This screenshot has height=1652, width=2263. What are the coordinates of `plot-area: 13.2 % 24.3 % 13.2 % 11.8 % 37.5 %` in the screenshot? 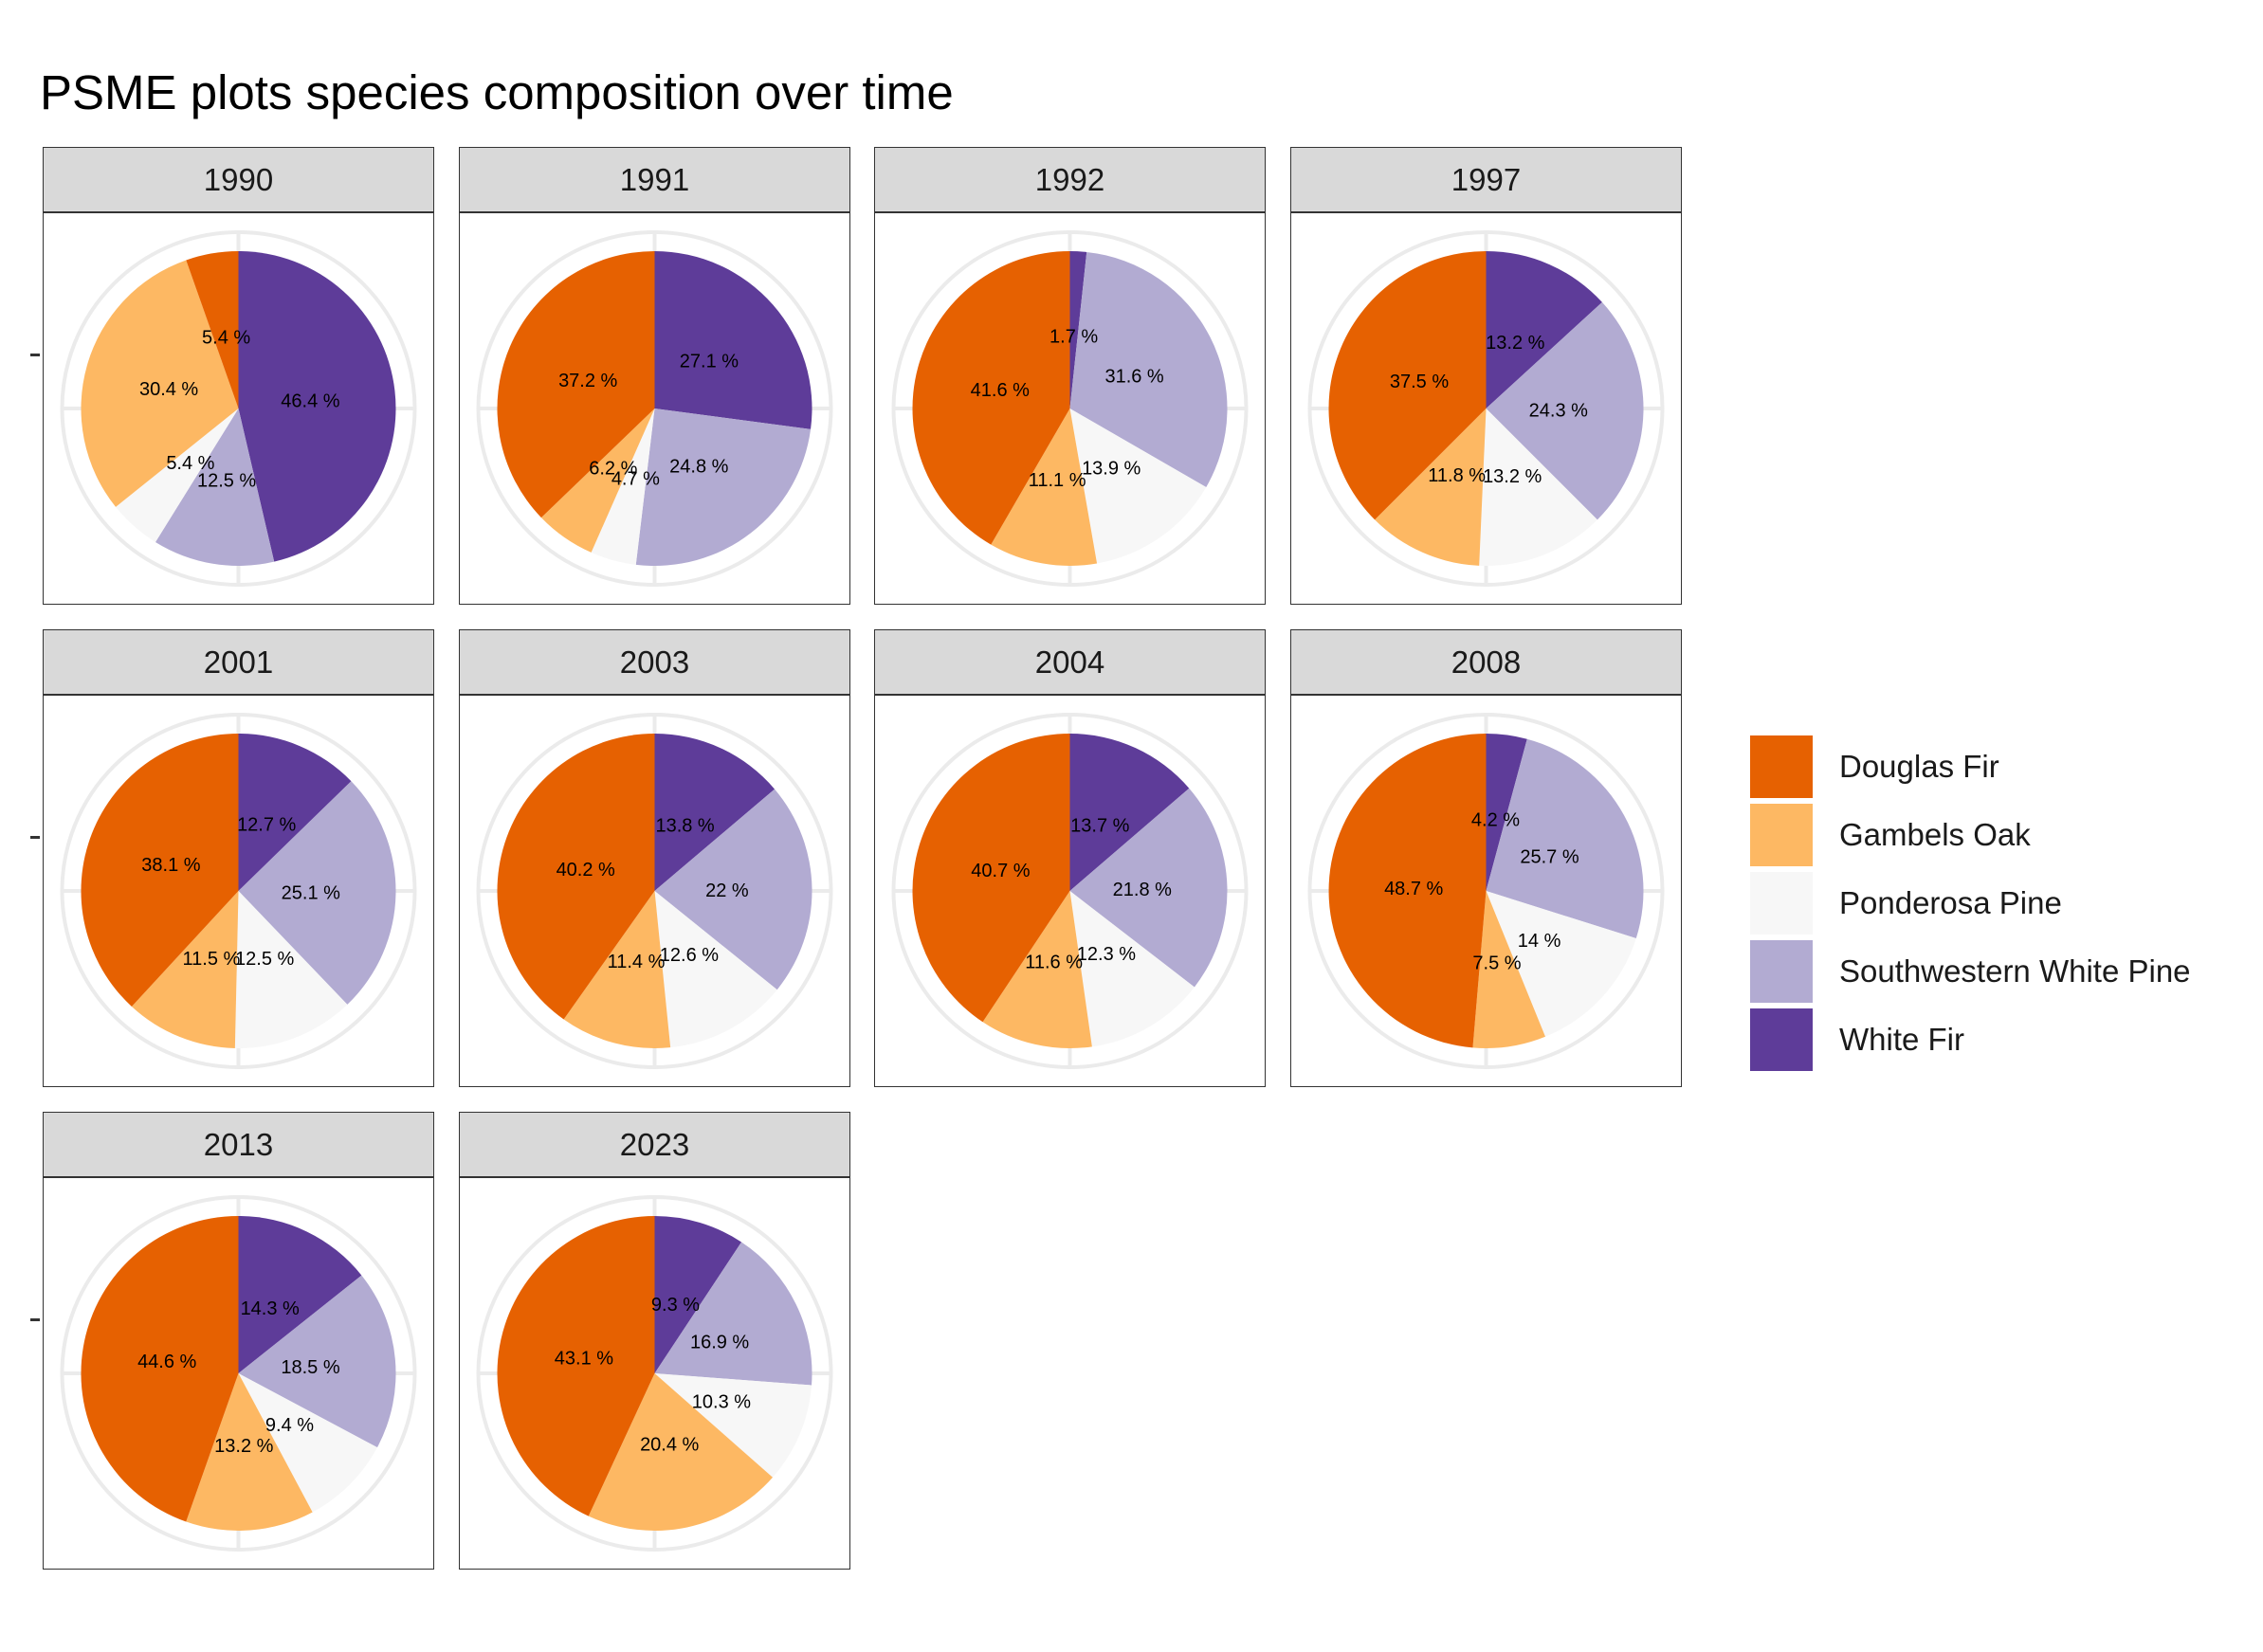 It's located at (1486, 409).